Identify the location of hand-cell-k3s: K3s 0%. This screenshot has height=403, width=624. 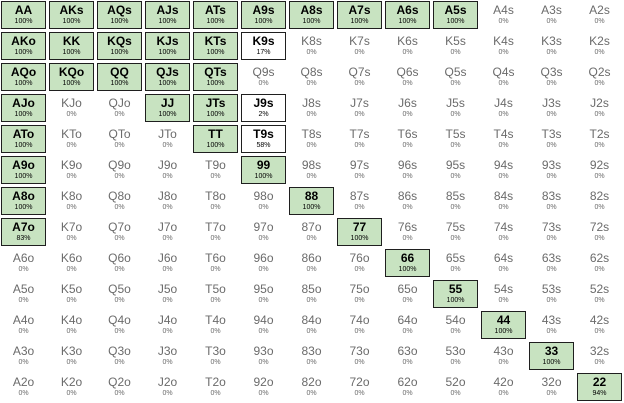
(551, 46).